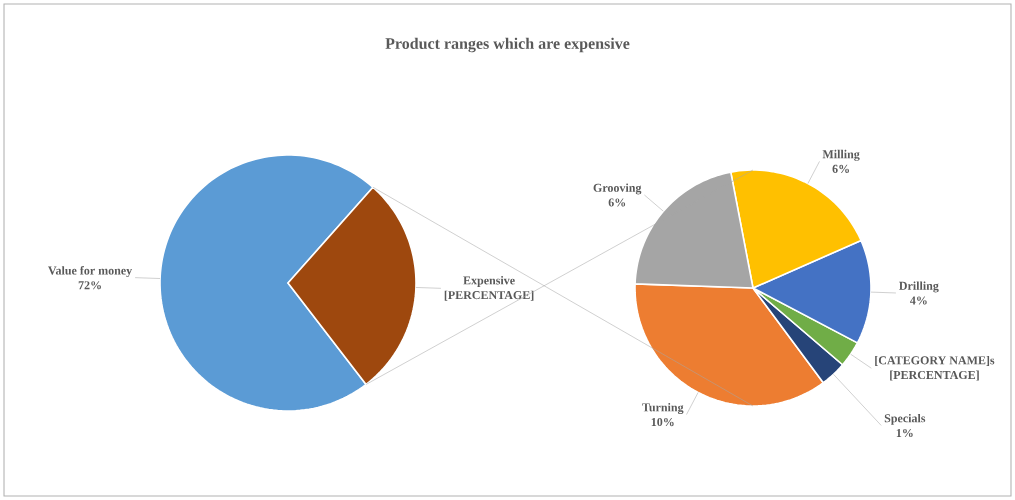  What do you see at coordinates (905, 419) in the screenshot?
I see `slice-label: Specials` at bounding box center [905, 419].